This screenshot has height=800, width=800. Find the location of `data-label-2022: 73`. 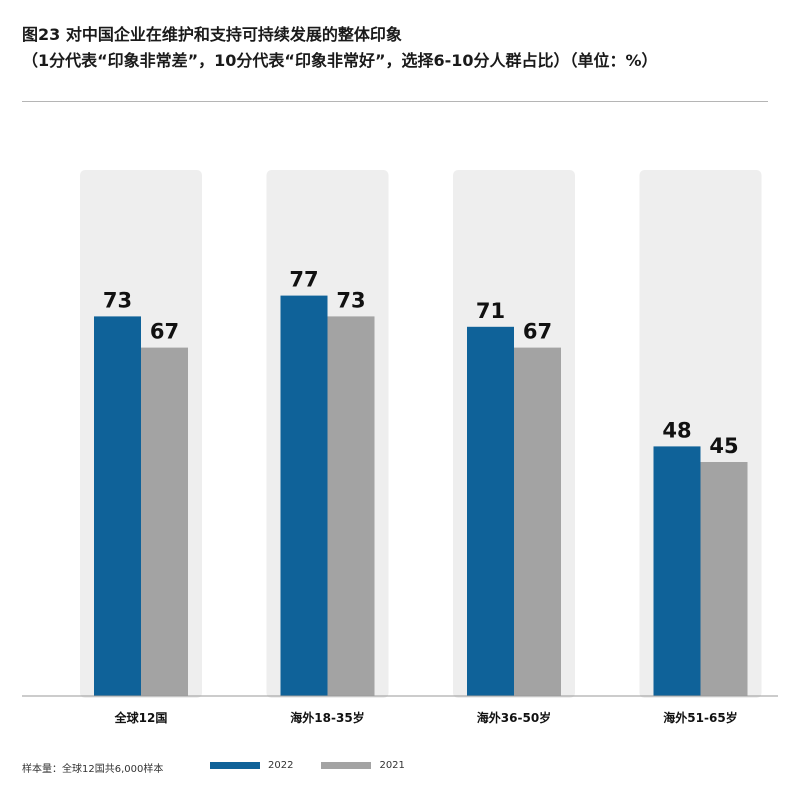

data-label-2022: 73 is located at coordinates (117, 300).